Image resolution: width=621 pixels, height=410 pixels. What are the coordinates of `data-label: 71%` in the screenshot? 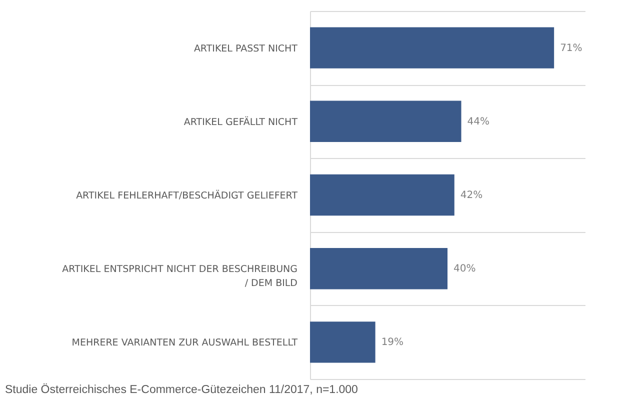 It's located at (571, 48).